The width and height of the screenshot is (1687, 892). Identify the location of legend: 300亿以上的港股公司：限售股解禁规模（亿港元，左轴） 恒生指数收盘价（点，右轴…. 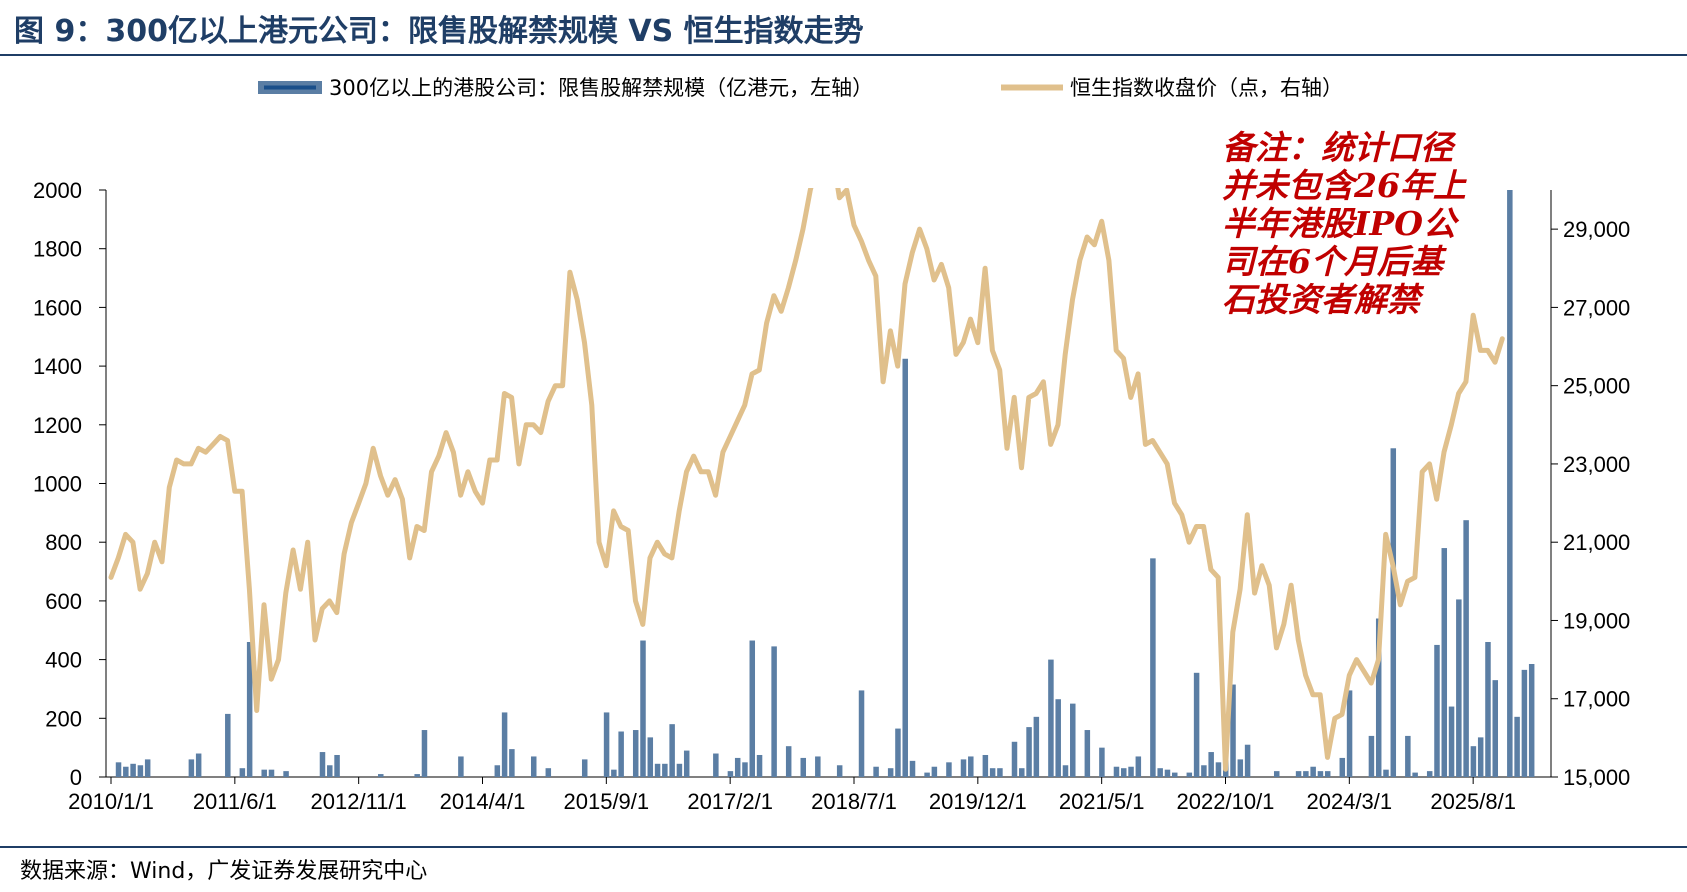
(800, 88).